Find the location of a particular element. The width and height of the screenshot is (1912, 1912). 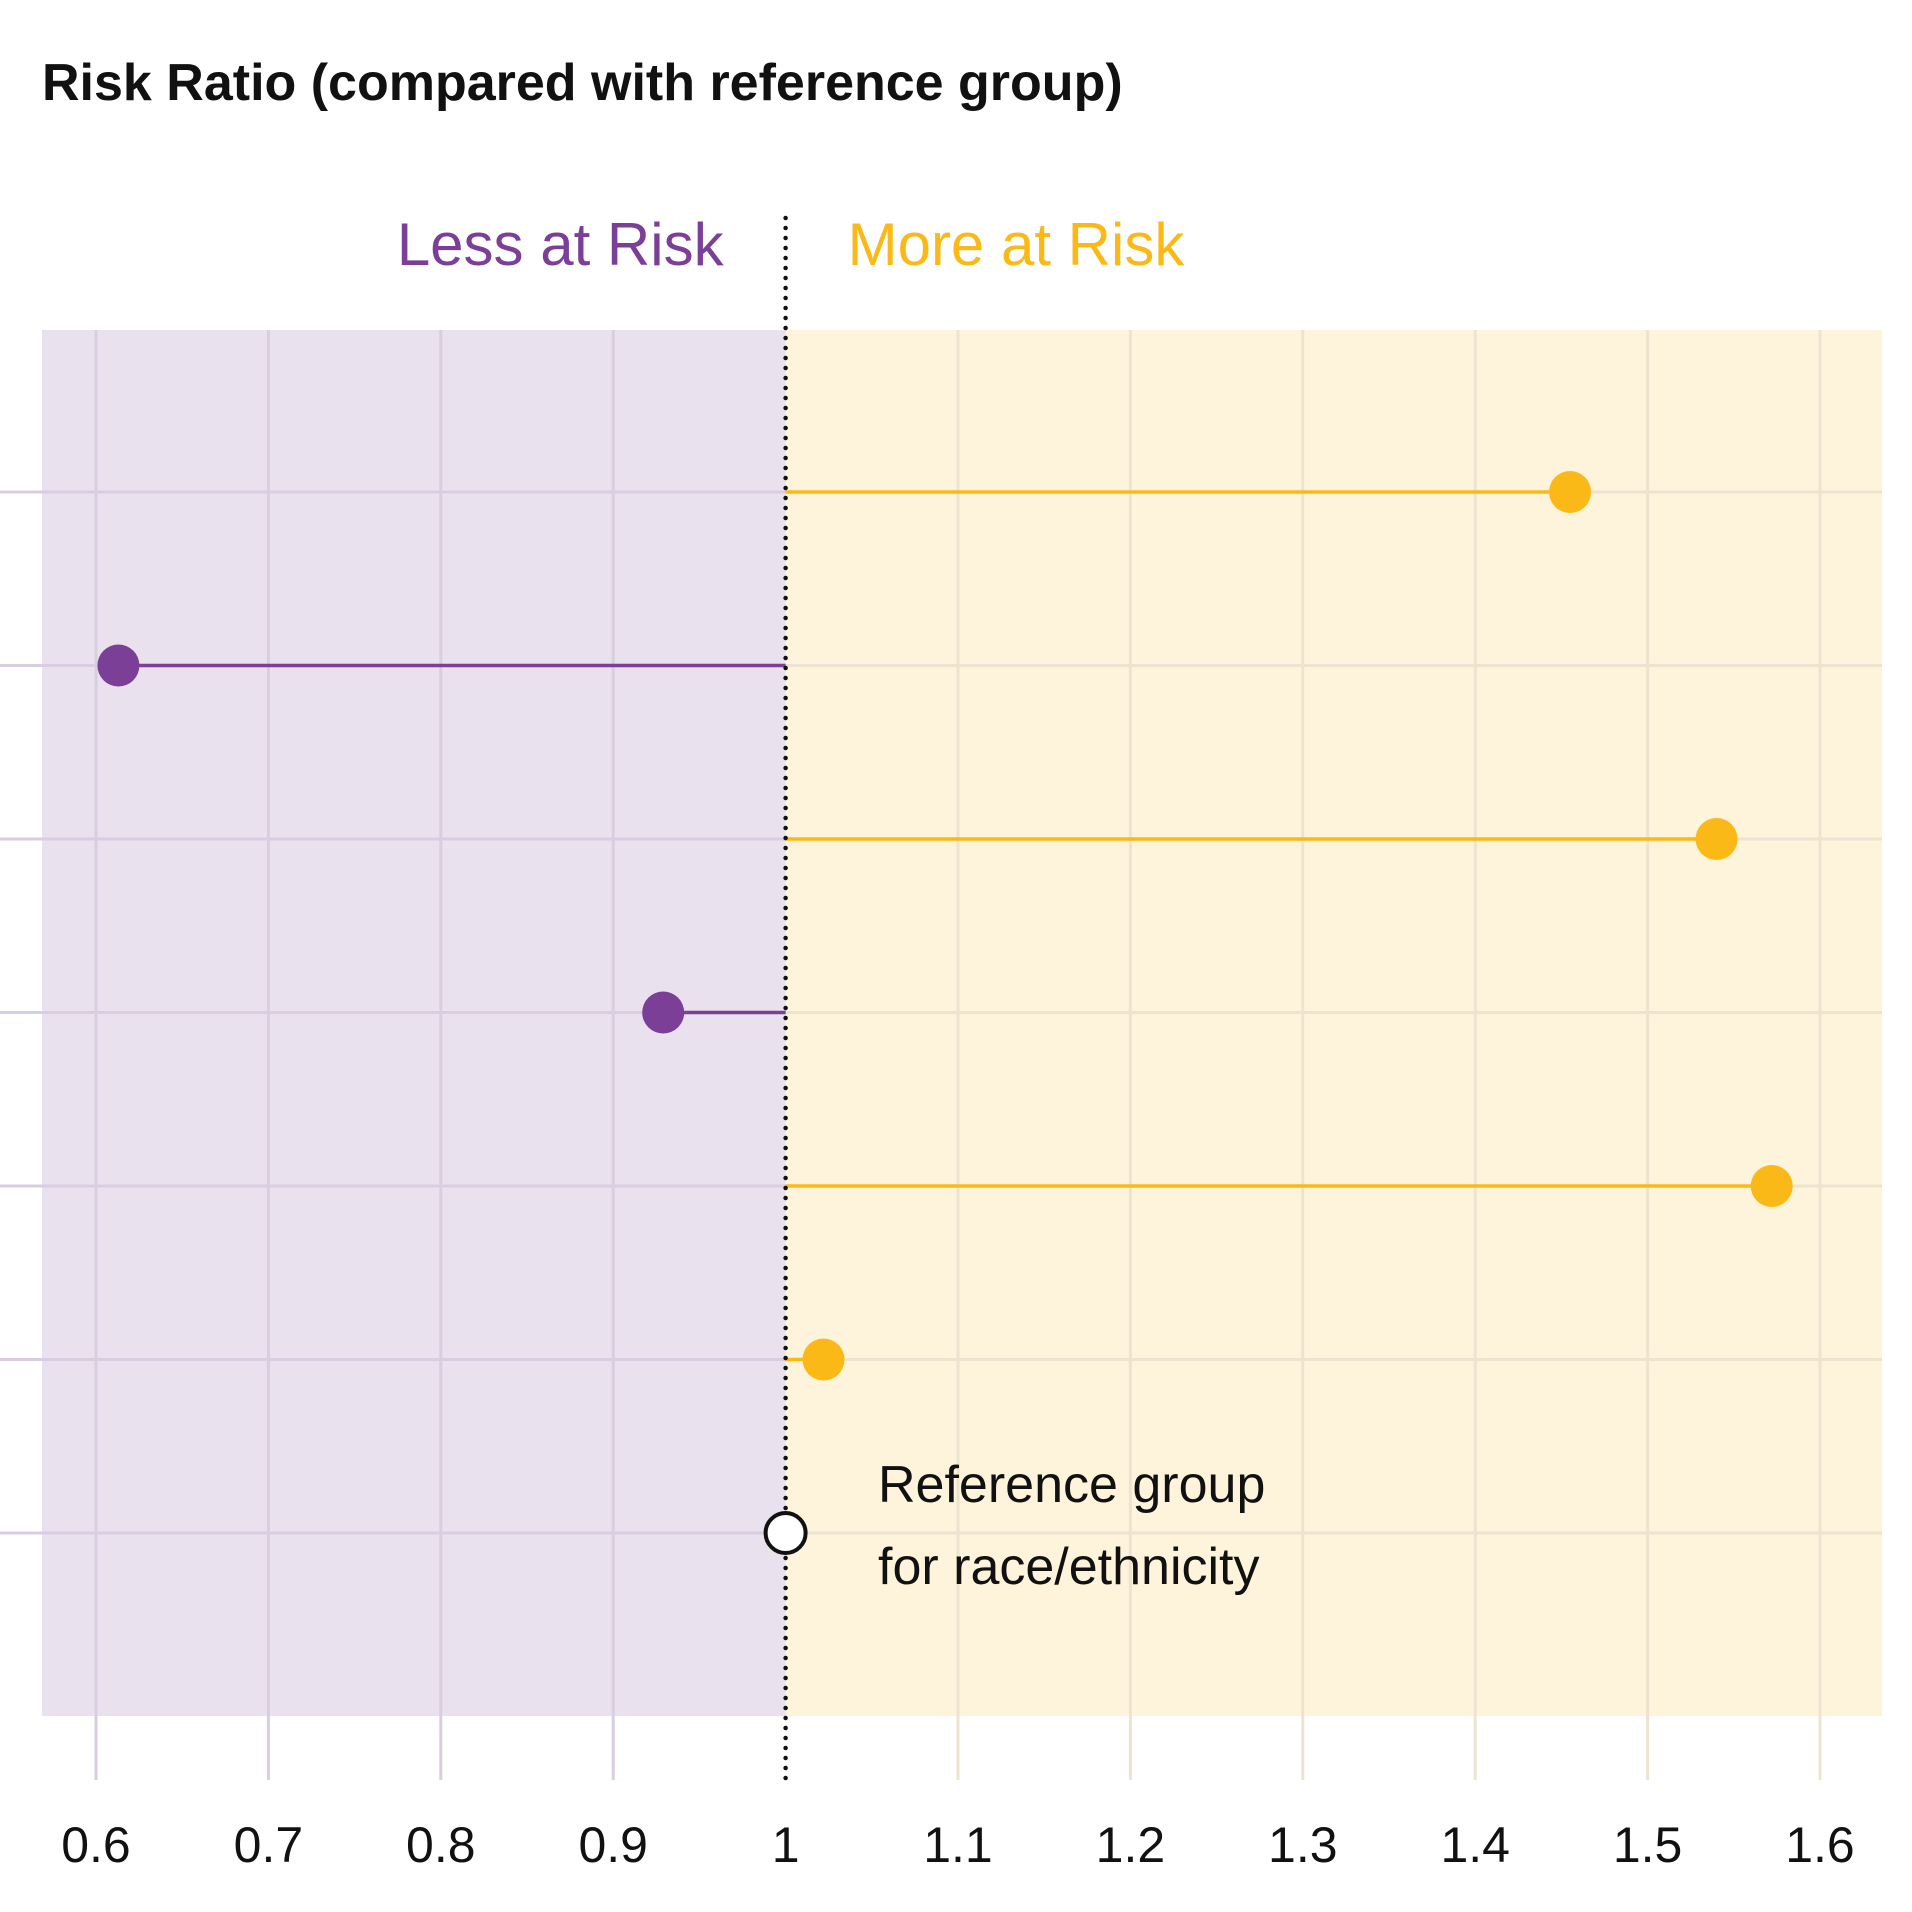

x-tick-label: 1.6 is located at coordinates (1820, 1845).